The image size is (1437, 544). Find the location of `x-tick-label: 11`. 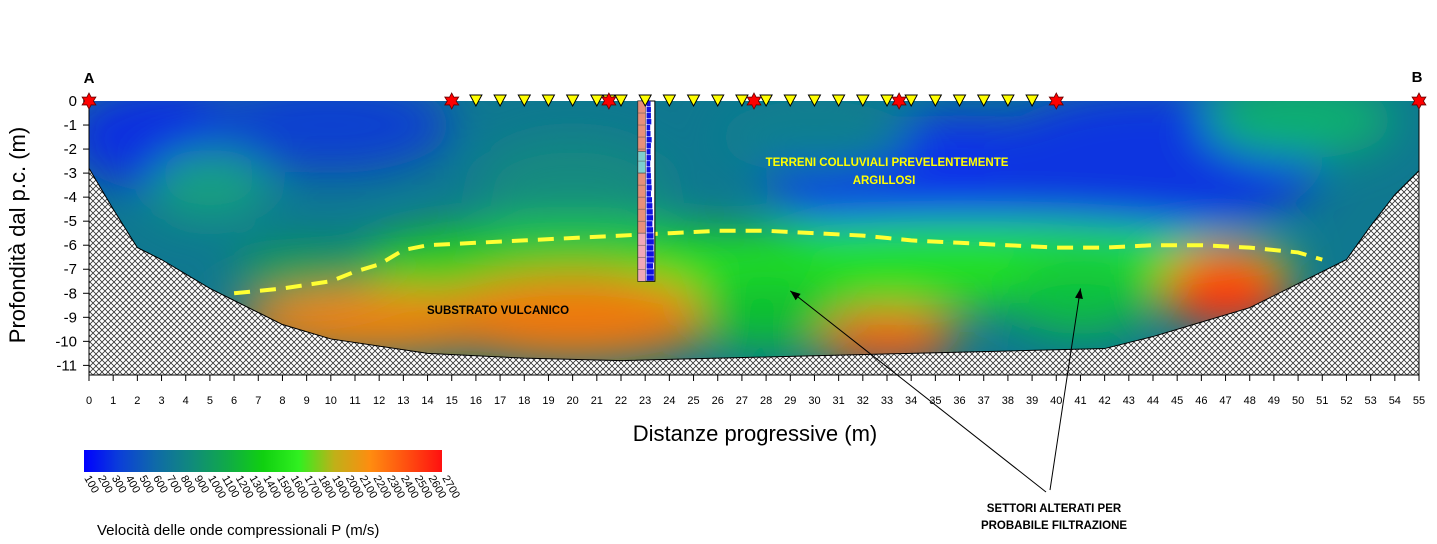

x-tick-label: 11 is located at coordinates (354, 401).